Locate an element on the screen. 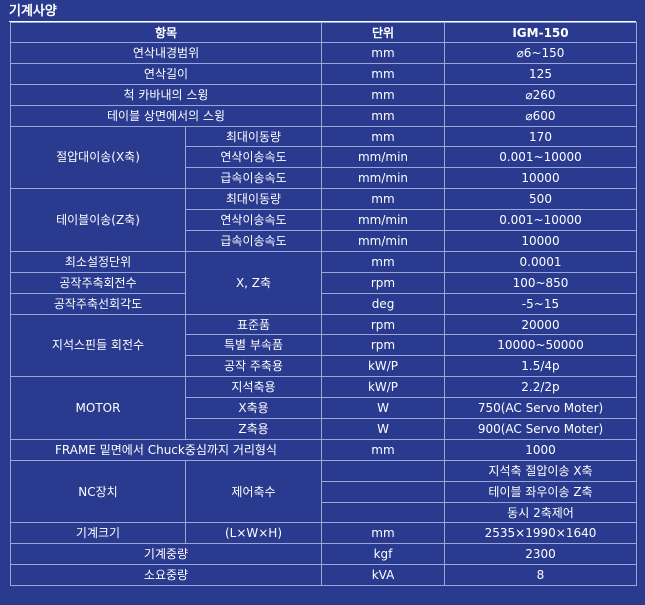  sub-label: (L×W×H) is located at coordinates (254, 534).